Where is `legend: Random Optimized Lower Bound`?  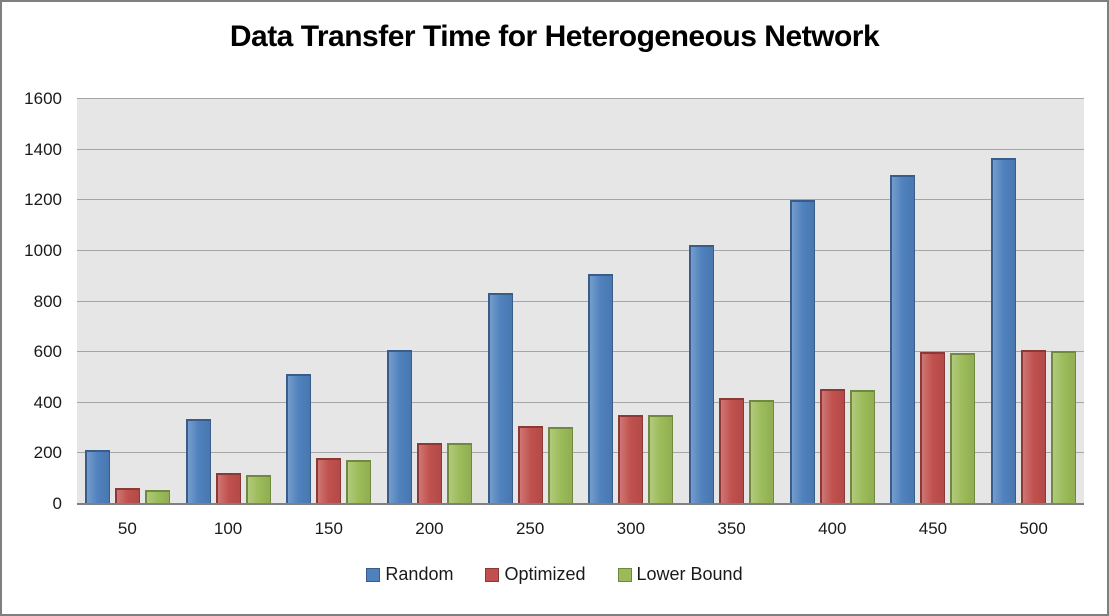 legend: Random Optimized Lower Bound is located at coordinates (554, 574).